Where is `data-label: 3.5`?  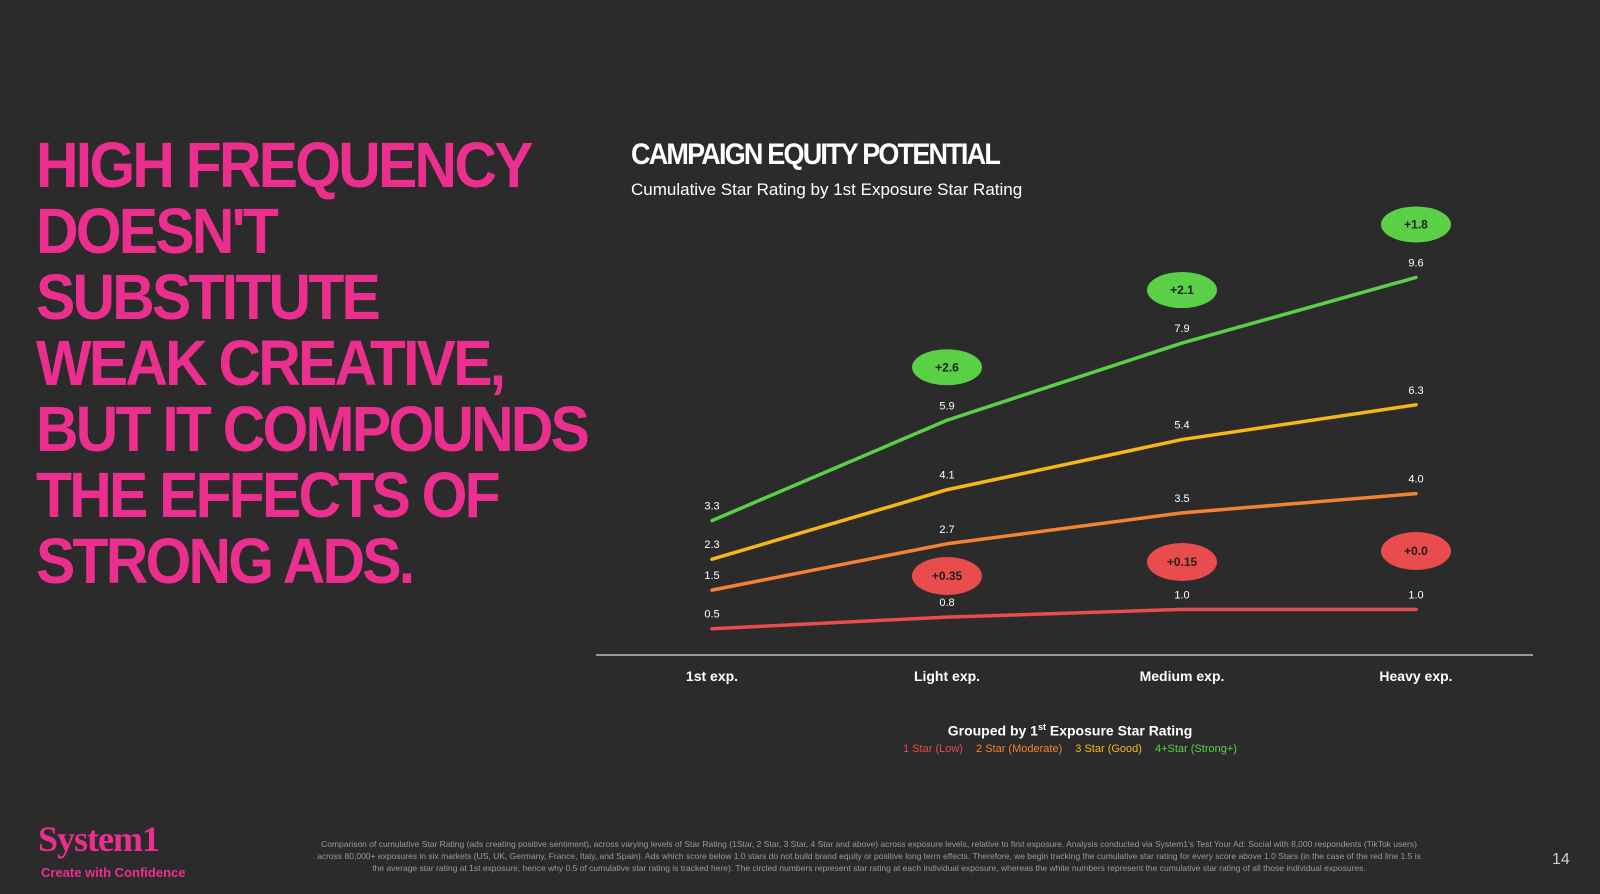 data-label: 3.5 is located at coordinates (1181, 499).